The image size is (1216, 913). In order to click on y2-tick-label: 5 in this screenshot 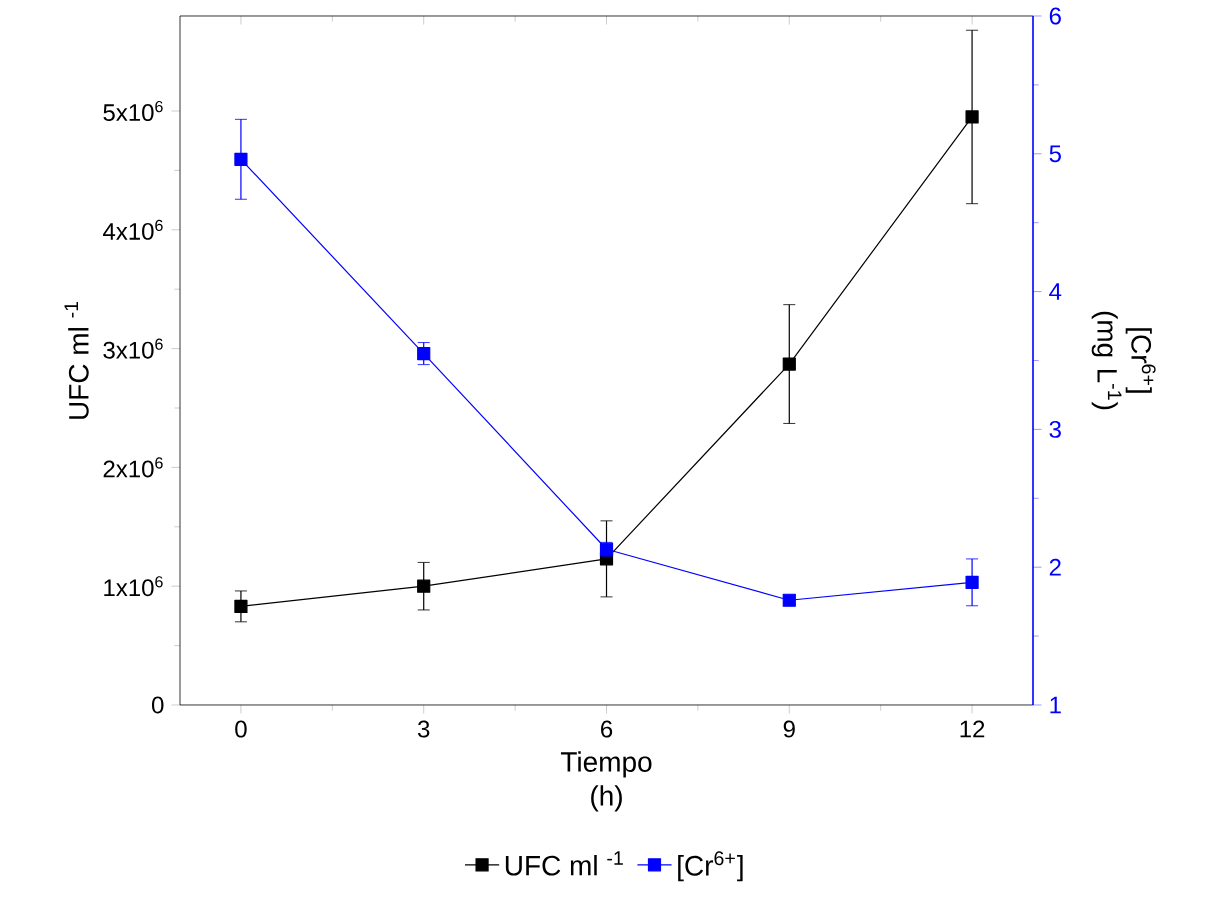, I will do `click(1055, 154)`.